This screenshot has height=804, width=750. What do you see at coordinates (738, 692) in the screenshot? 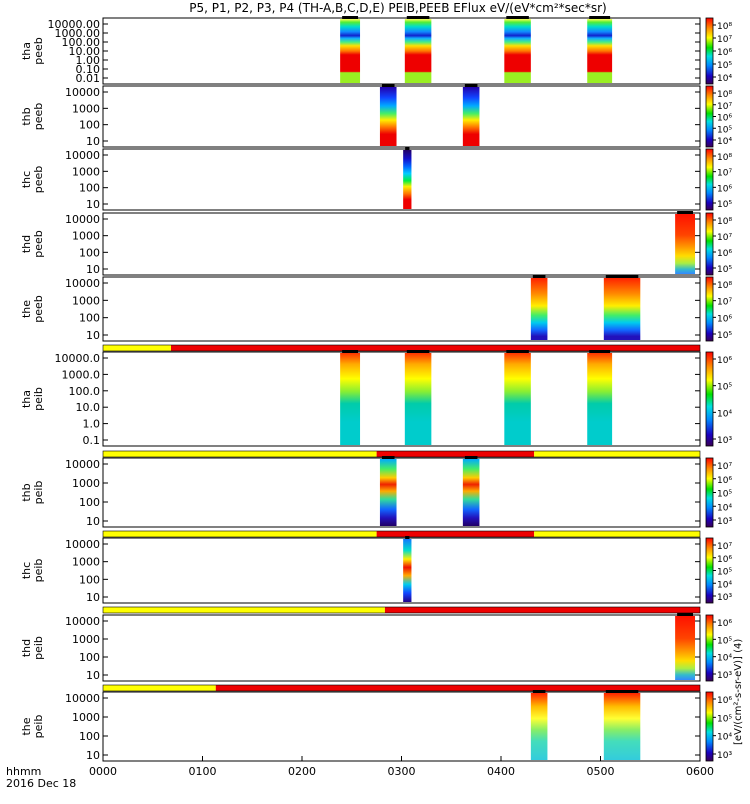
I see `colorbar-title: [eV/(cm²-s-sr-eV)] (4)` at bounding box center [738, 692].